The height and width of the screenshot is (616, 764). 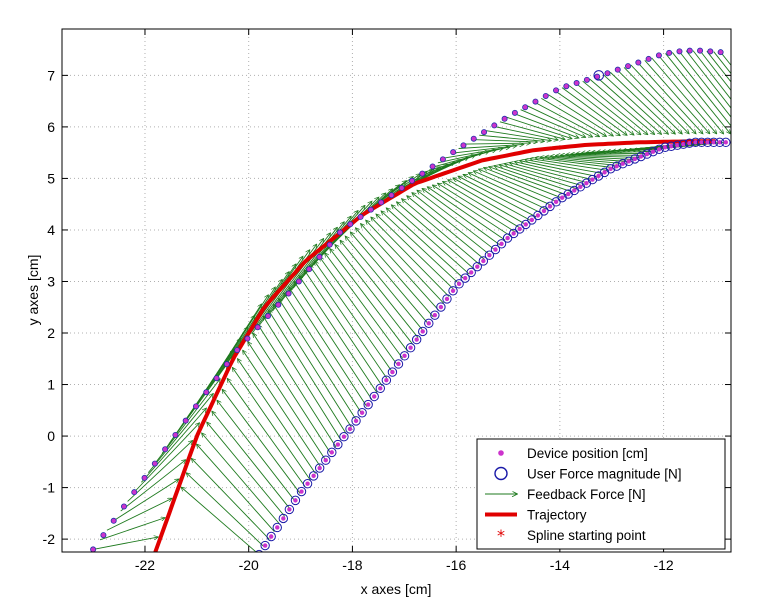 I want to click on legend-spline-swatch: *, so click(x=501, y=535).